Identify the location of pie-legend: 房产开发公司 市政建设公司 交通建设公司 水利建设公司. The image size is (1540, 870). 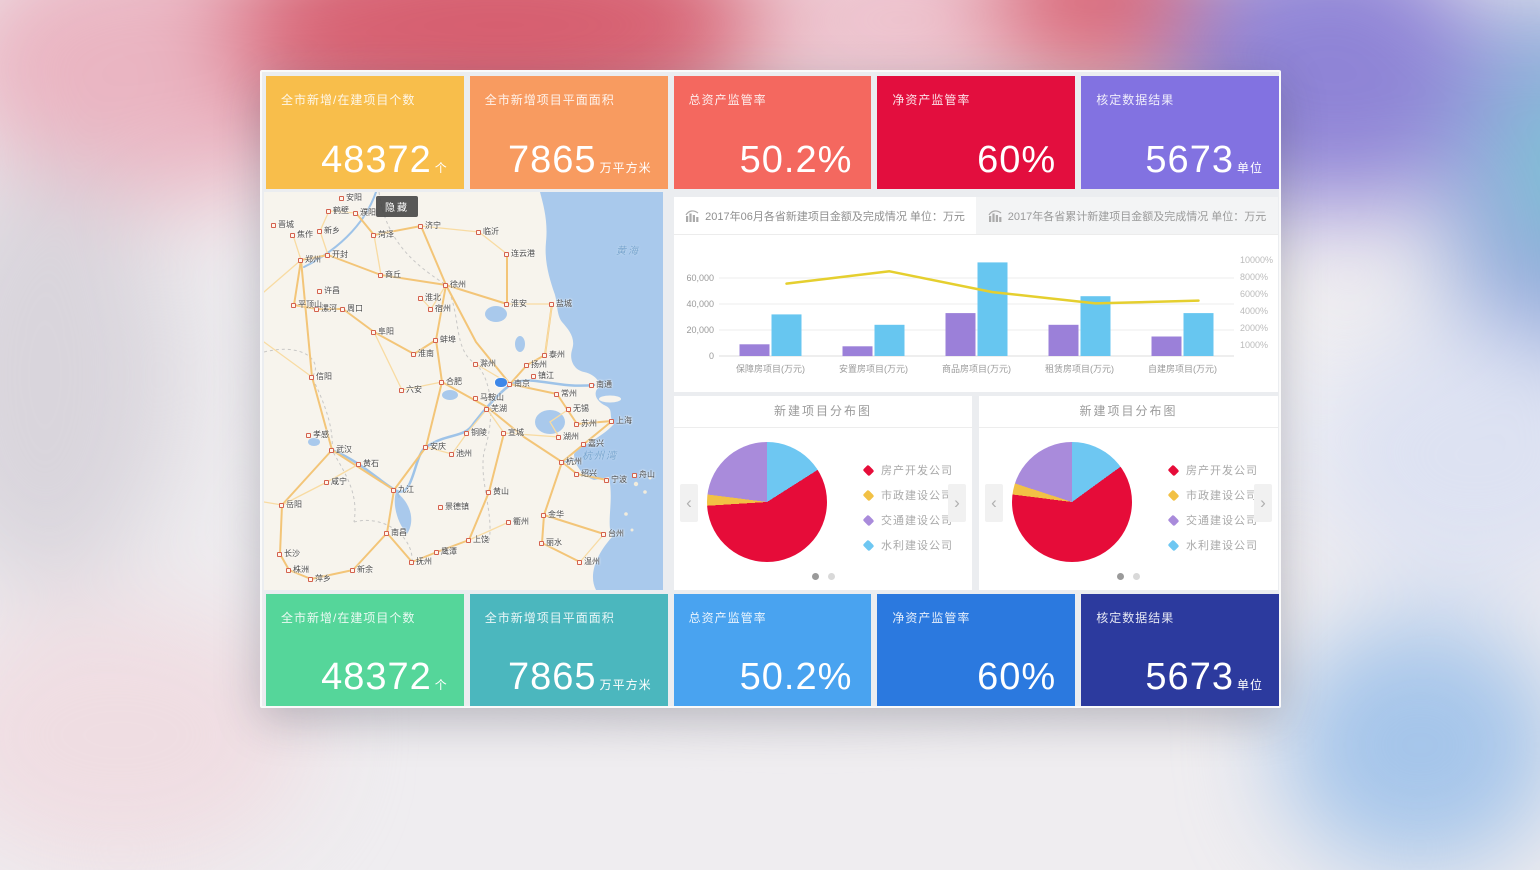
(1212, 507).